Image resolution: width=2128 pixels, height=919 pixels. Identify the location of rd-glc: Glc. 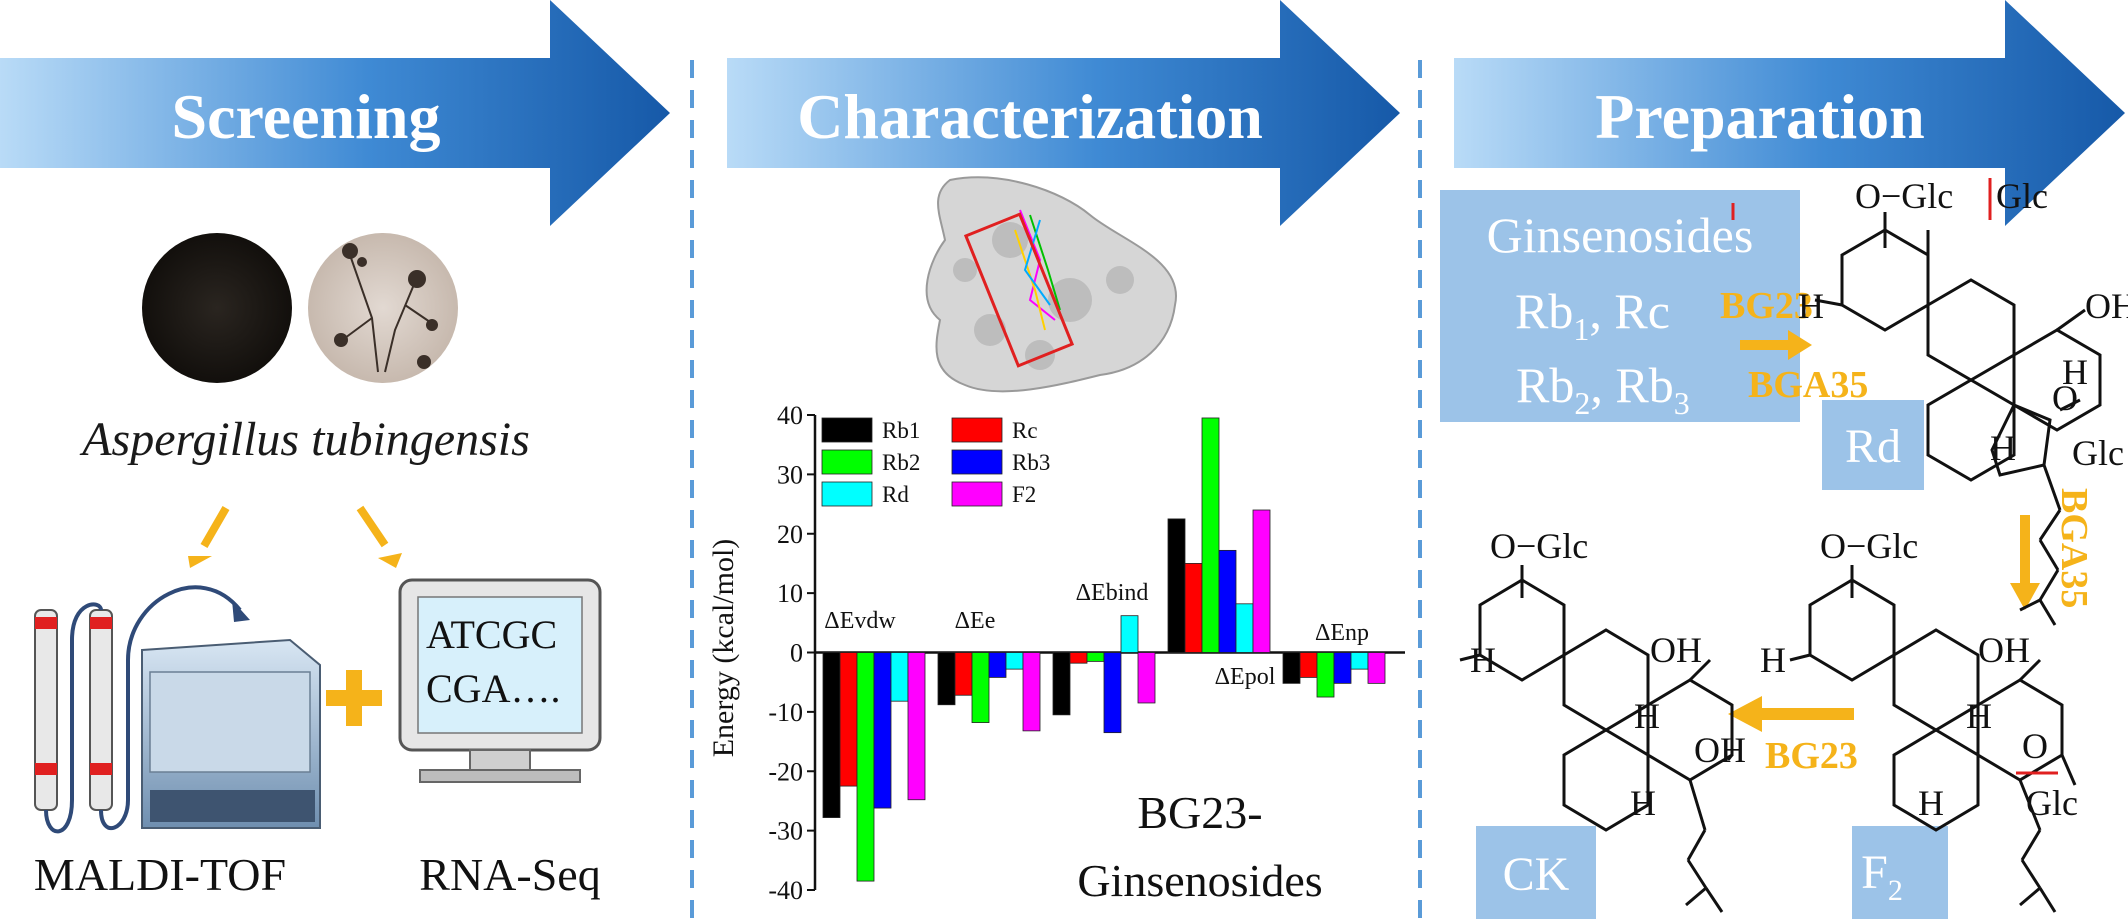
(2098, 453).